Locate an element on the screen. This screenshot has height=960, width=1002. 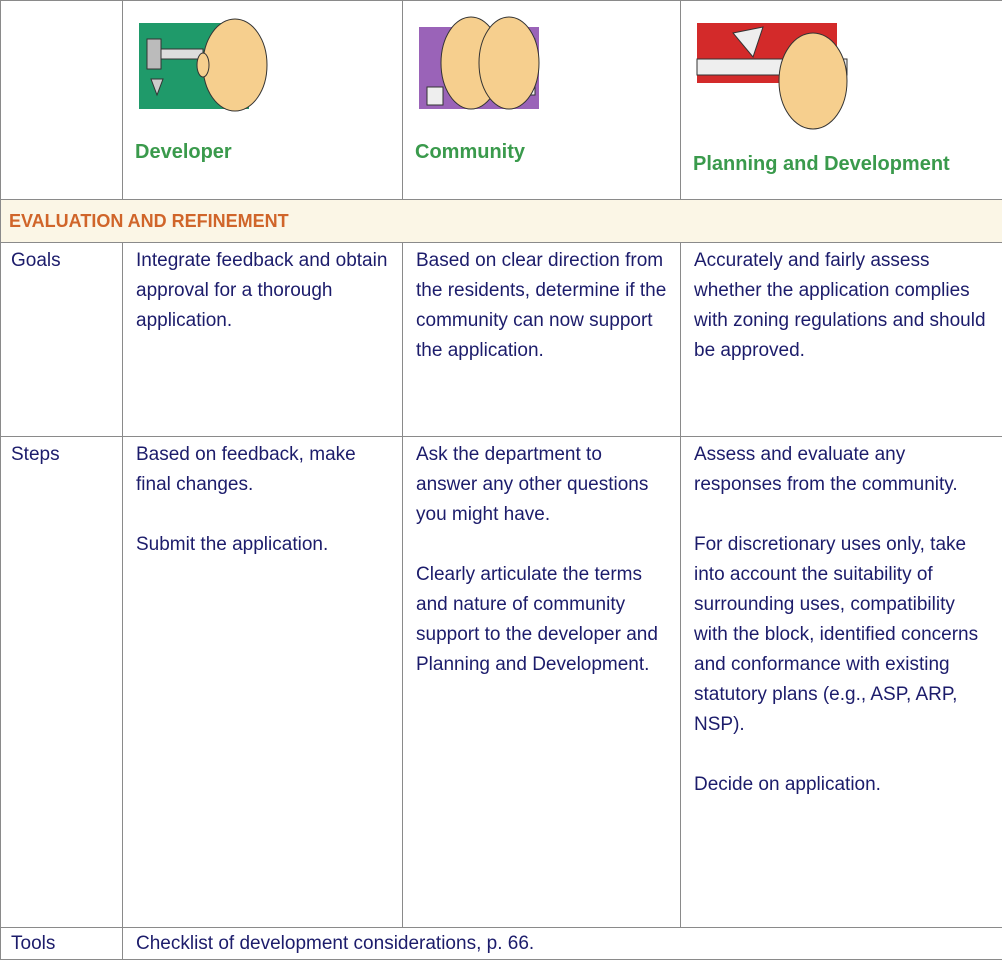
column-name: Planning and Development is located at coordinates (842, 164).